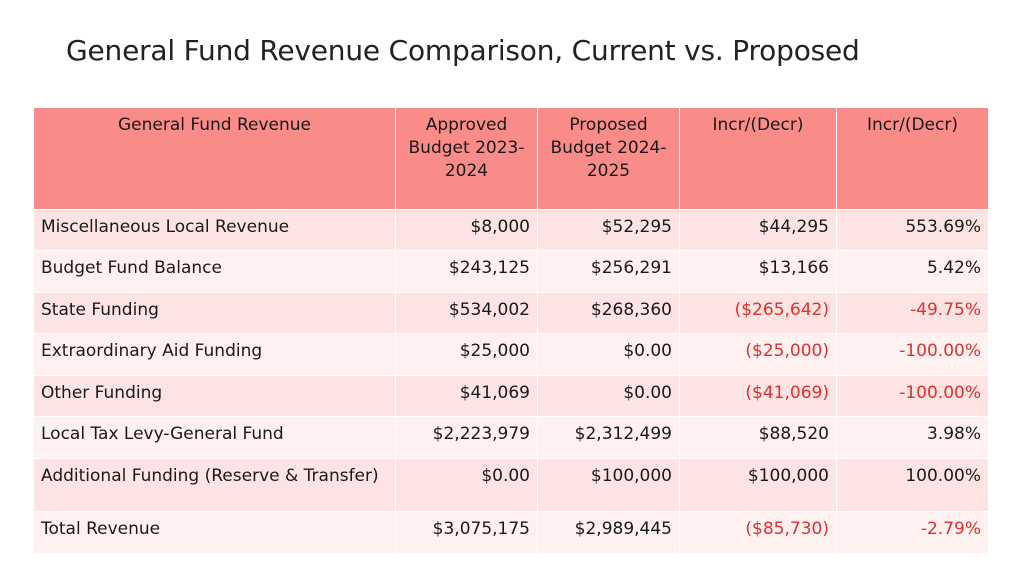 Image resolution: width=1024 pixels, height=576 pixels. I want to click on incr-decr-amount-cell: ($265,642), so click(758, 312).